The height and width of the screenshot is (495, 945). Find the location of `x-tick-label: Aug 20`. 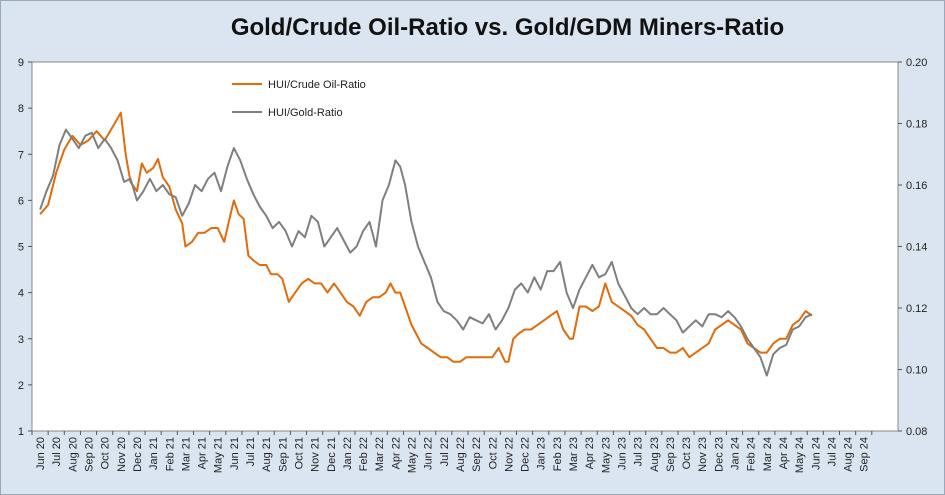

x-tick-label: Aug 20 is located at coordinates (73, 454).